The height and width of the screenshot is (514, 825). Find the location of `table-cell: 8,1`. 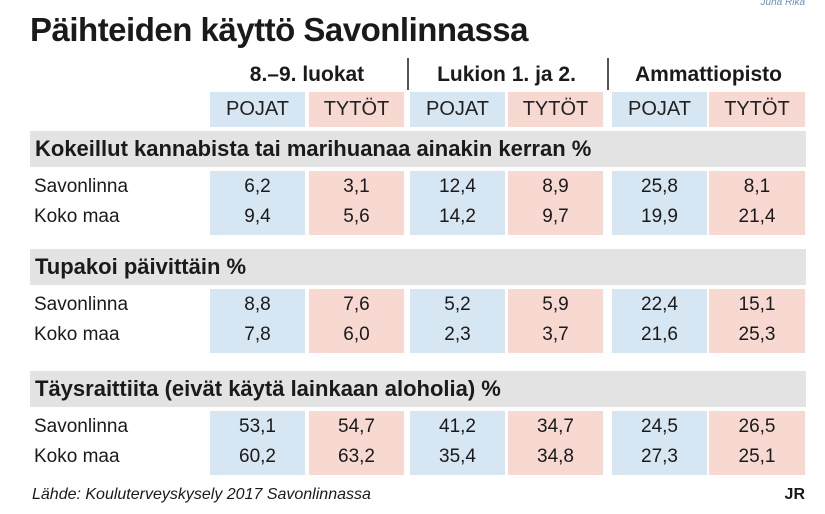

table-cell: 8,1 is located at coordinates (757, 186).